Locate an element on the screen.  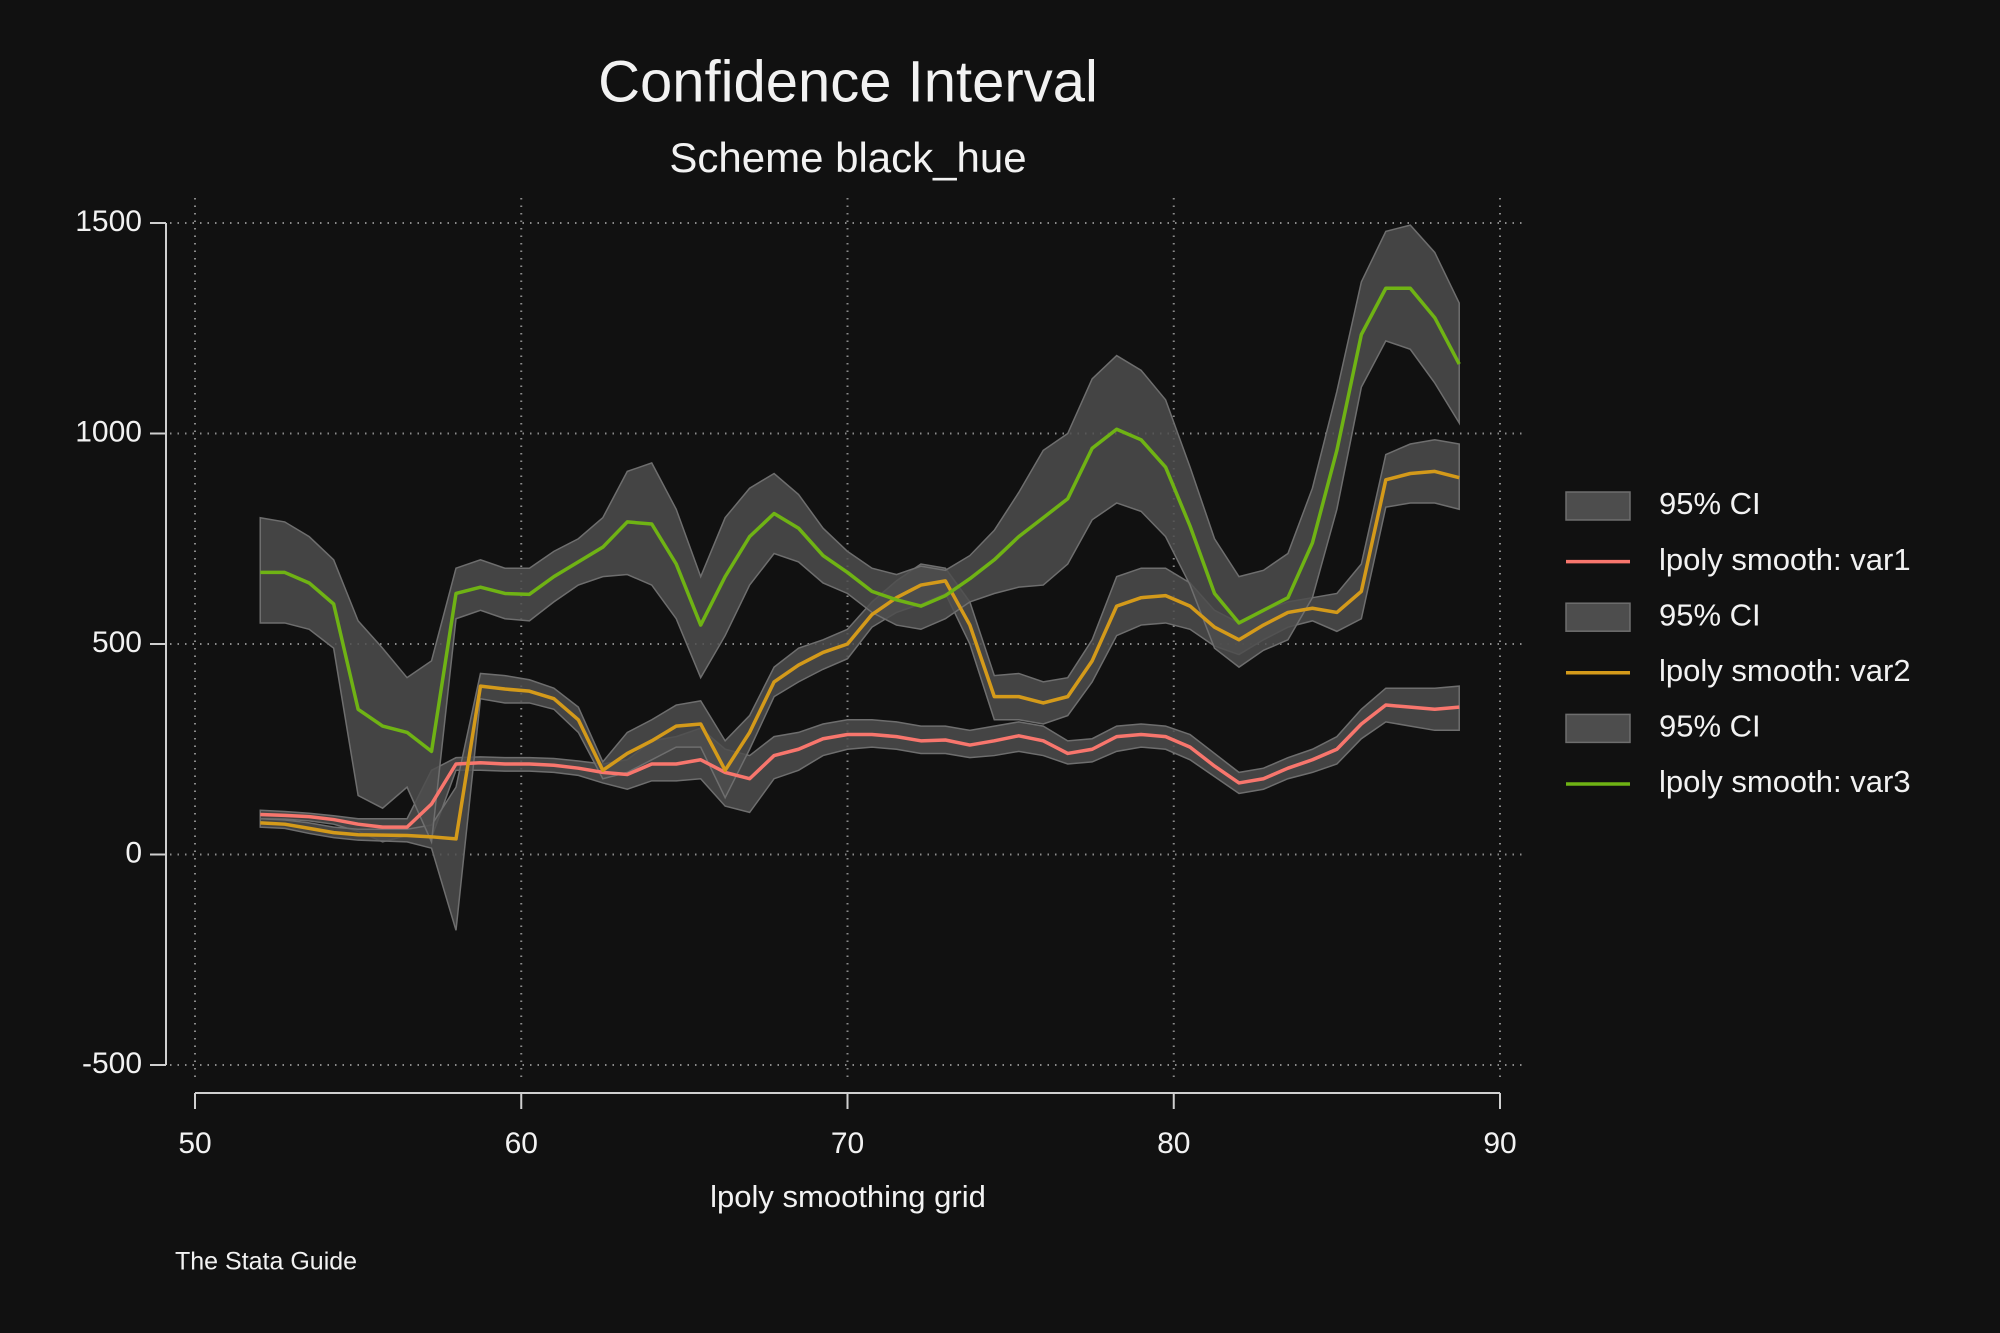
note: The Stata Guide is located at coordinates (266, 1262).